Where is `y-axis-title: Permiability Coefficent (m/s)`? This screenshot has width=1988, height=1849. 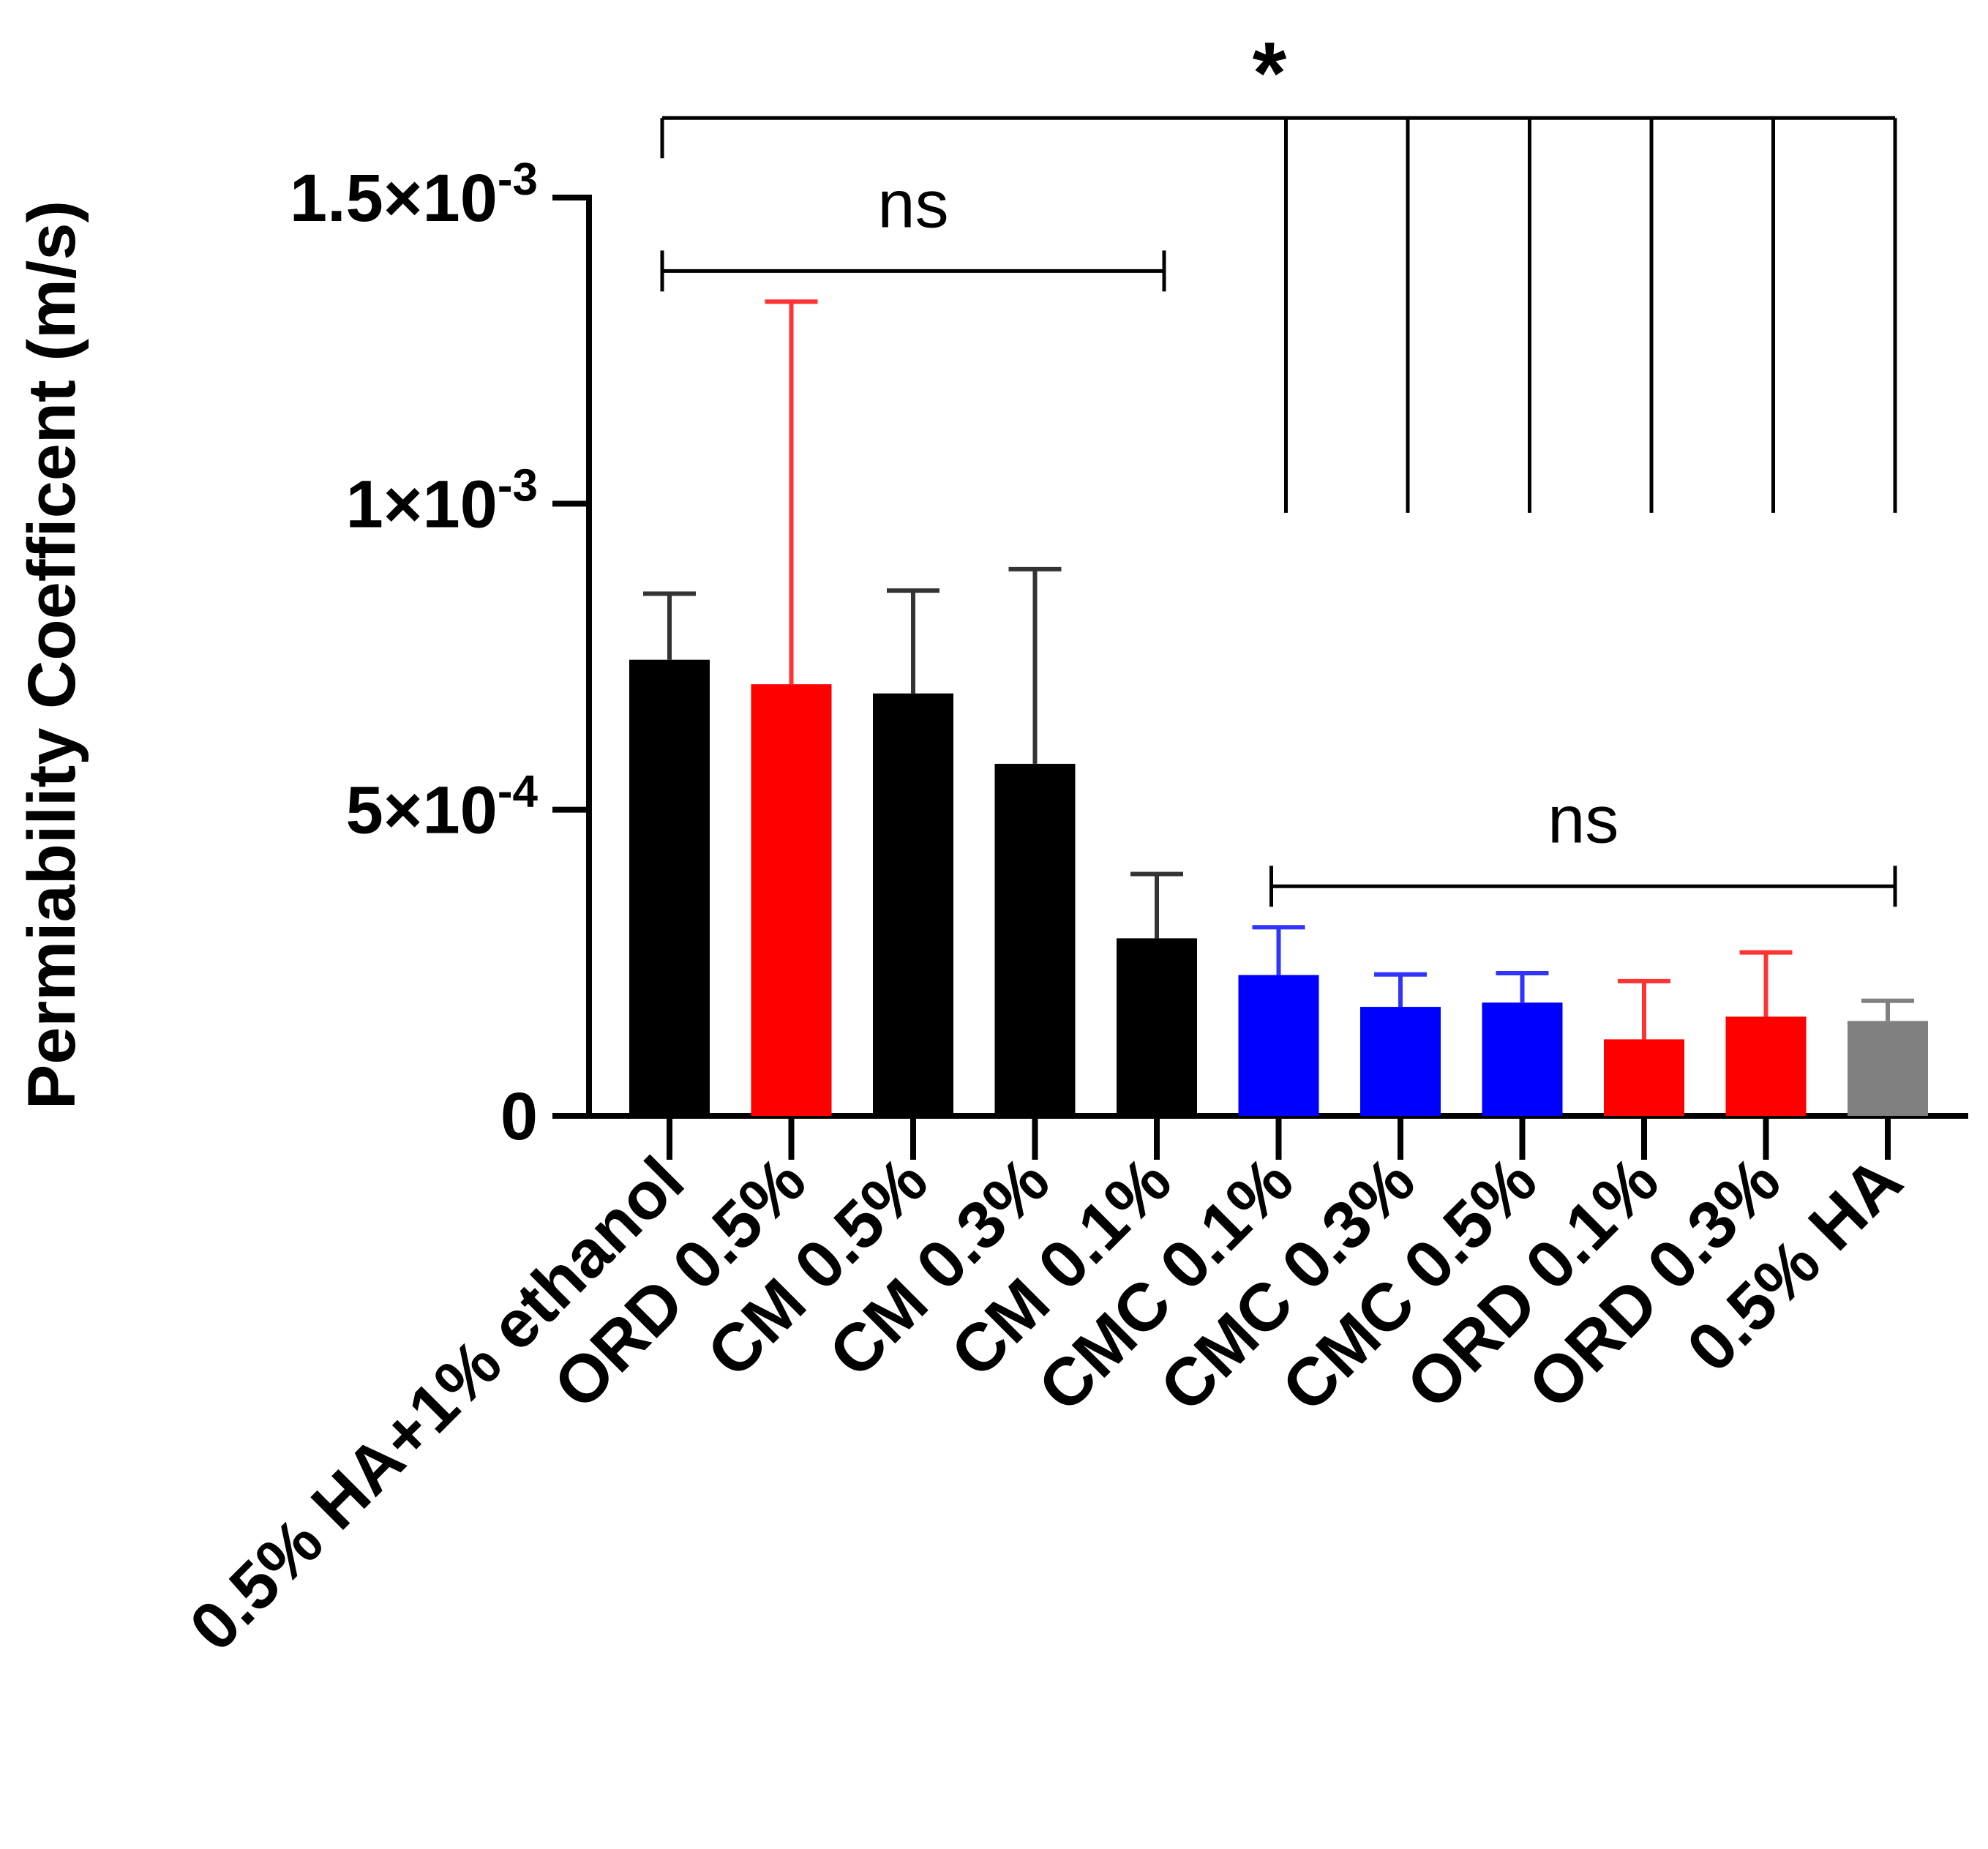 y-axis-title: Permiability Coefficent (m/s) is located at coordinates (52, 654).